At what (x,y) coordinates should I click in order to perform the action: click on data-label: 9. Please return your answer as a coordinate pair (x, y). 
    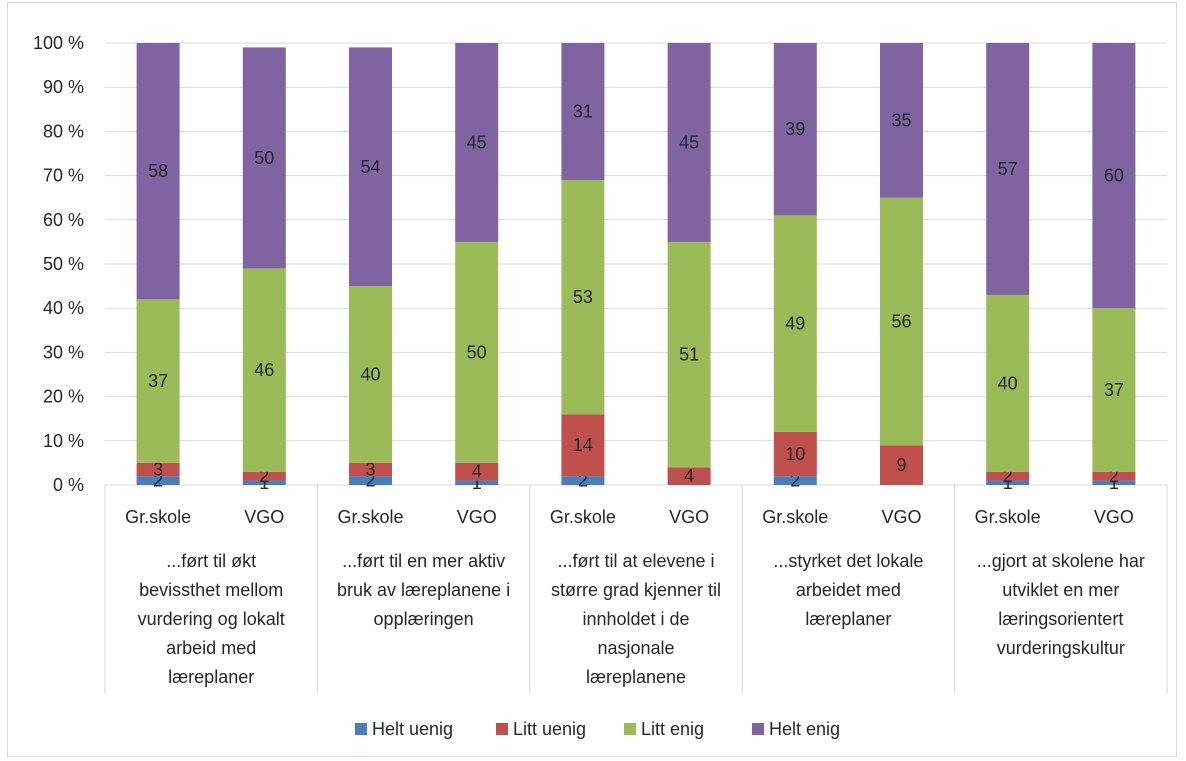
    Looking at the image, I should click on (901, 465).